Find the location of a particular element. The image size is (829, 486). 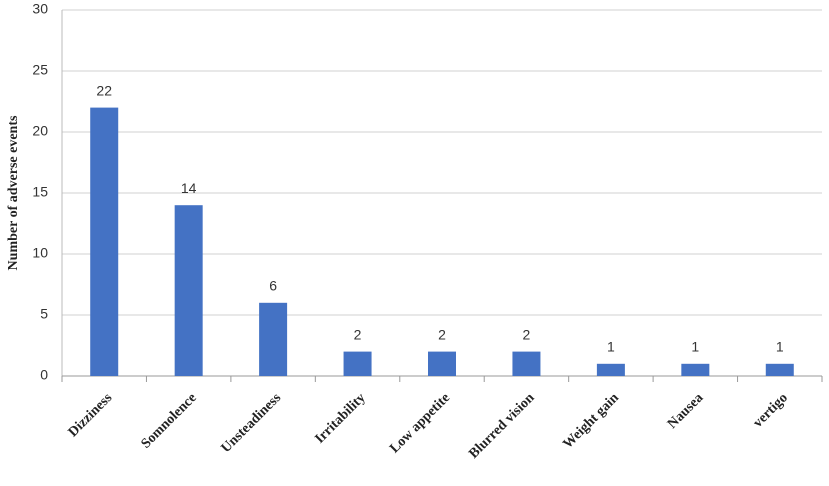

x-tick-label: Low appetite is located at coordinates (420, 423).